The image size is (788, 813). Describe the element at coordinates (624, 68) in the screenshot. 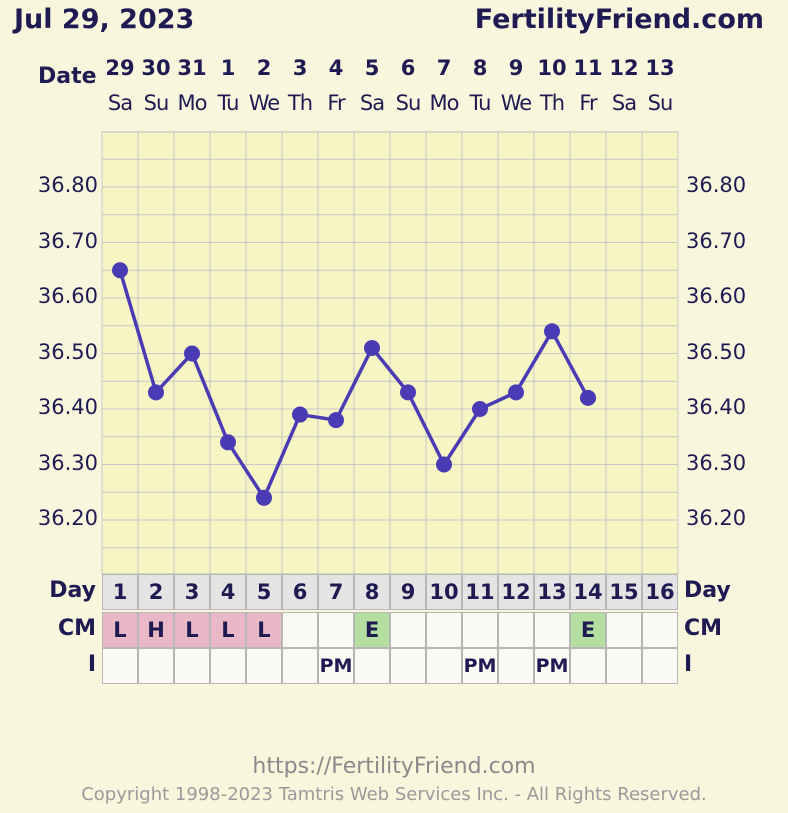

I see `x-tick-date: 12` at that location.